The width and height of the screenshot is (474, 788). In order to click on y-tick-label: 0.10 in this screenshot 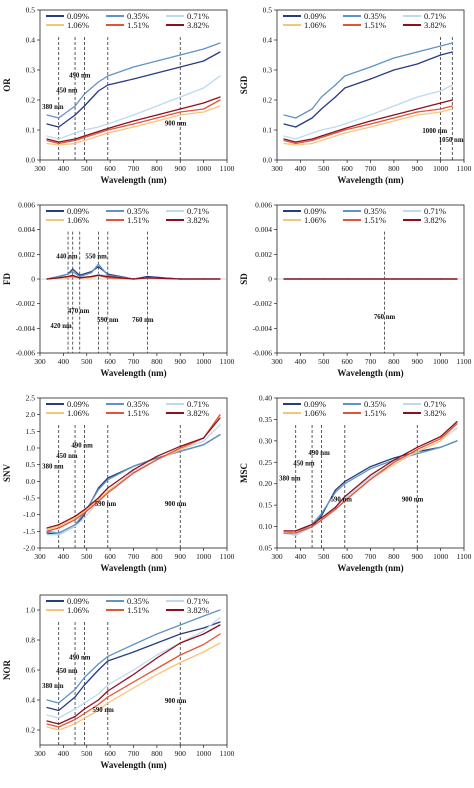, I will do `click(265, 526)`.